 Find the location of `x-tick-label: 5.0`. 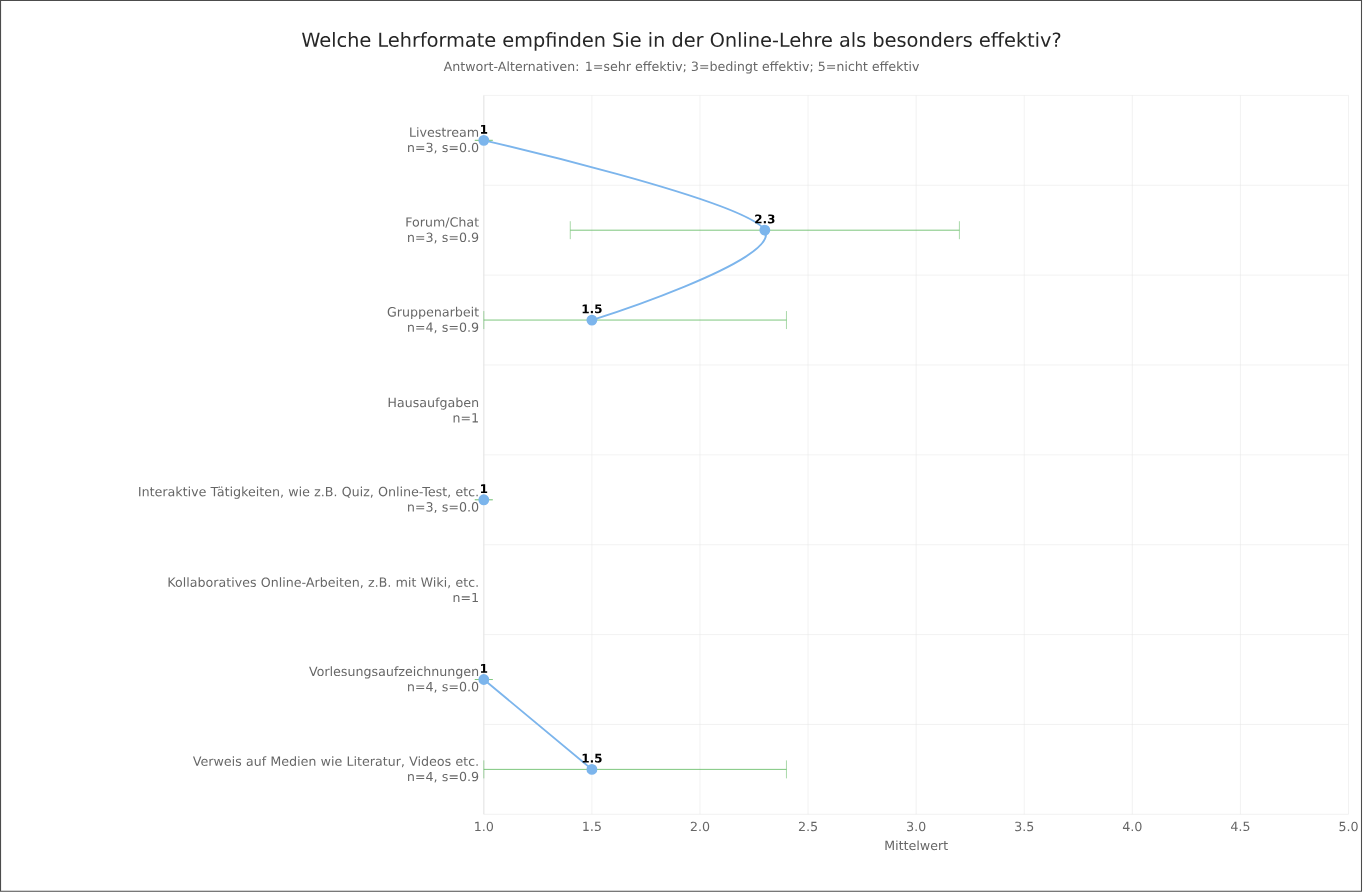

x-tick-label: 5.0 is located at coordinates (1348, 826).